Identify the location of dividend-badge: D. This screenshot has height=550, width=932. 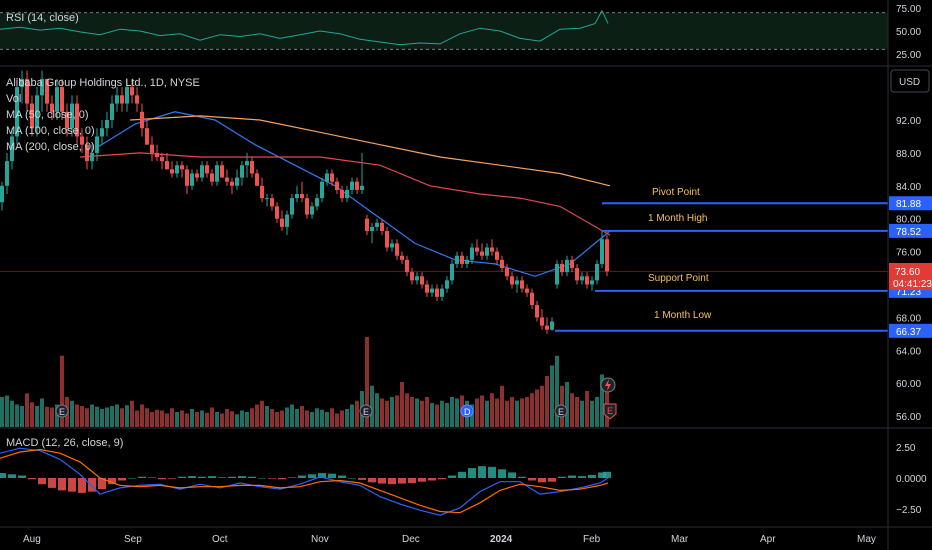
(467, 411).